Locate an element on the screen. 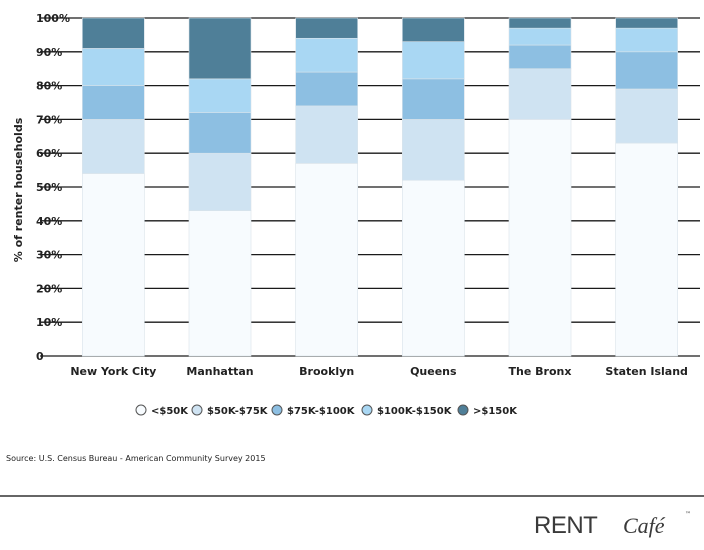  legend-label: $75K-$100K is located at coordinates (321, 411).